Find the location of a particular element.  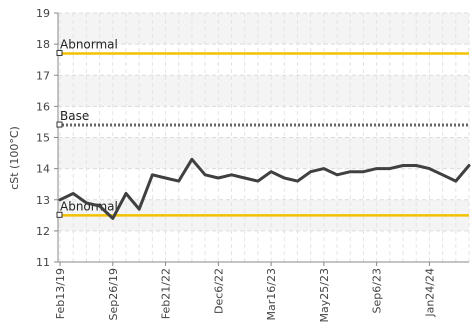

reference-label: Base is located at coordinates (74, 116).